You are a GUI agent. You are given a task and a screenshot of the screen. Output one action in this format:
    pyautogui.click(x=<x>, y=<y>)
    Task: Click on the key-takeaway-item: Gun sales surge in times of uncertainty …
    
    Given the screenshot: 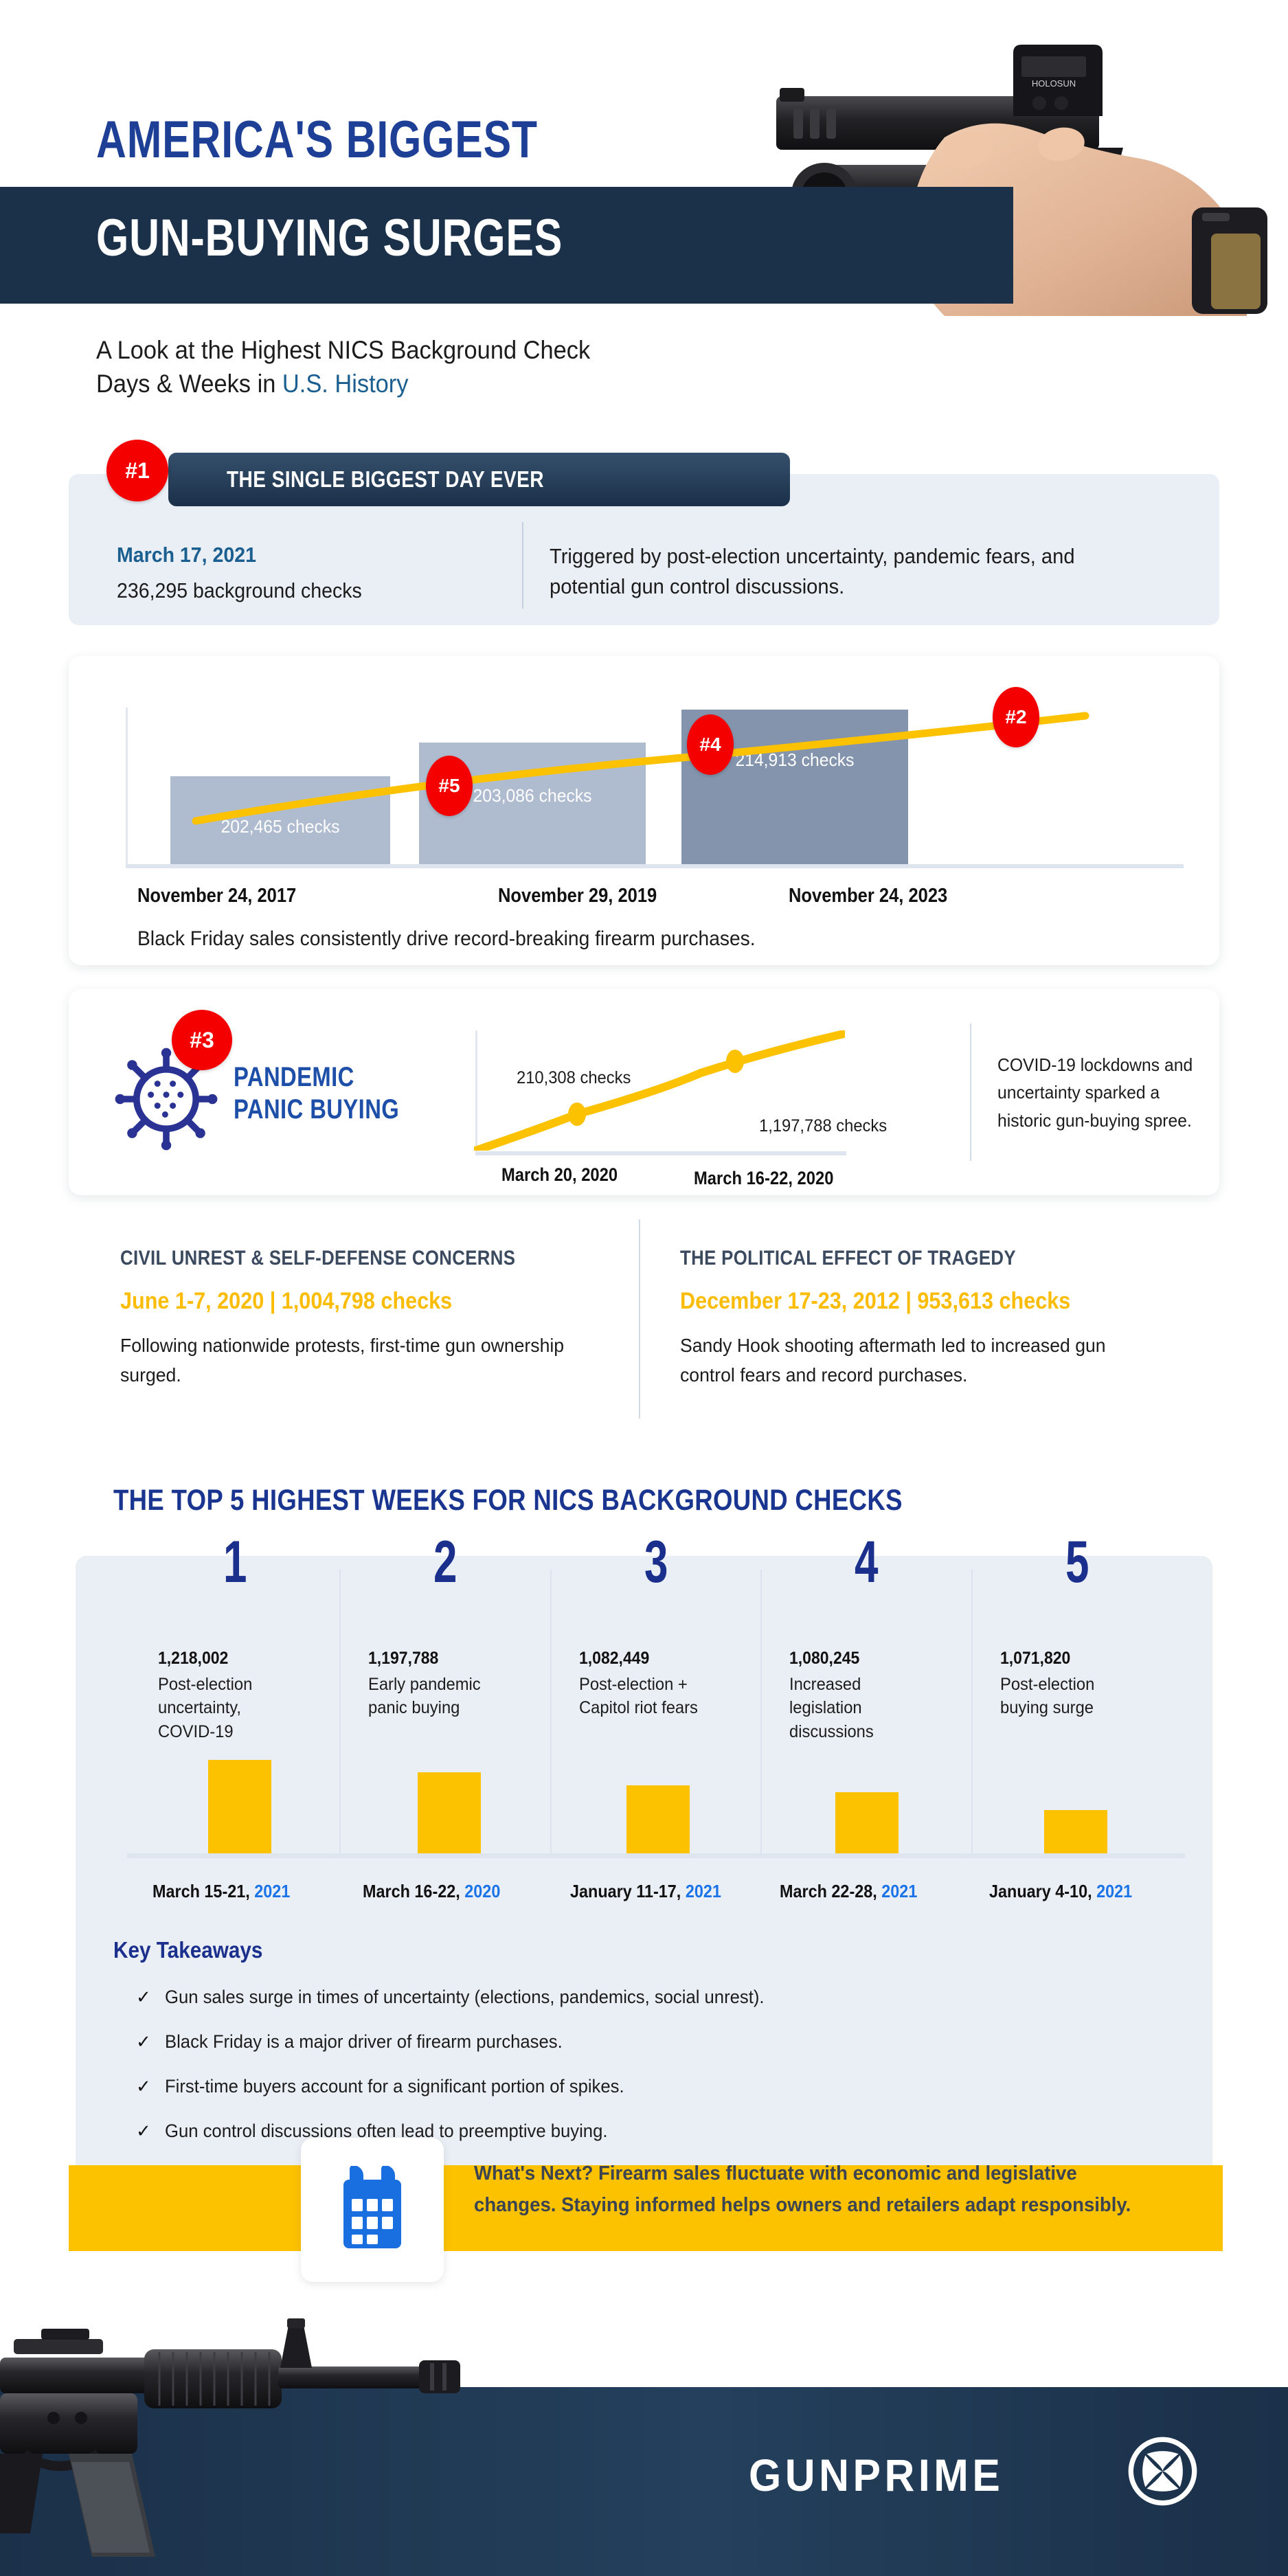 What is the action you would take?
    pyautogui.click(x=465, y=1997)
    